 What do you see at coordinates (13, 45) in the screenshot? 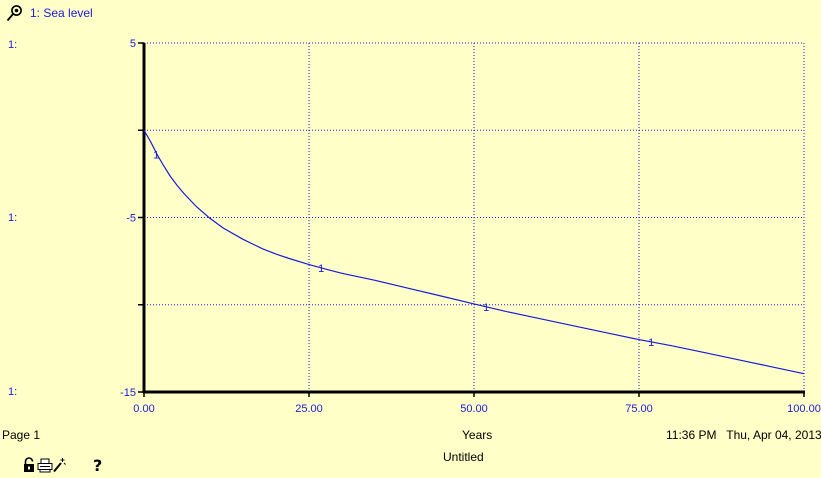
I see `scale-label-top: 1:` at bounding box center [13, 45].